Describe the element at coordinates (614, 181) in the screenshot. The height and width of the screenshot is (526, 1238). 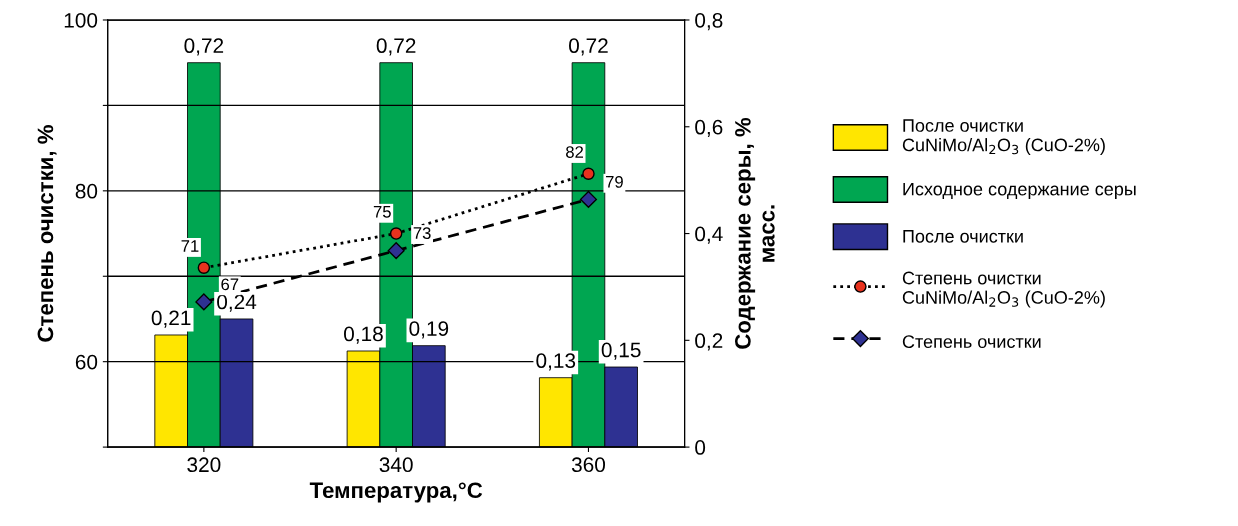
I see `data-label: 79` at that location.